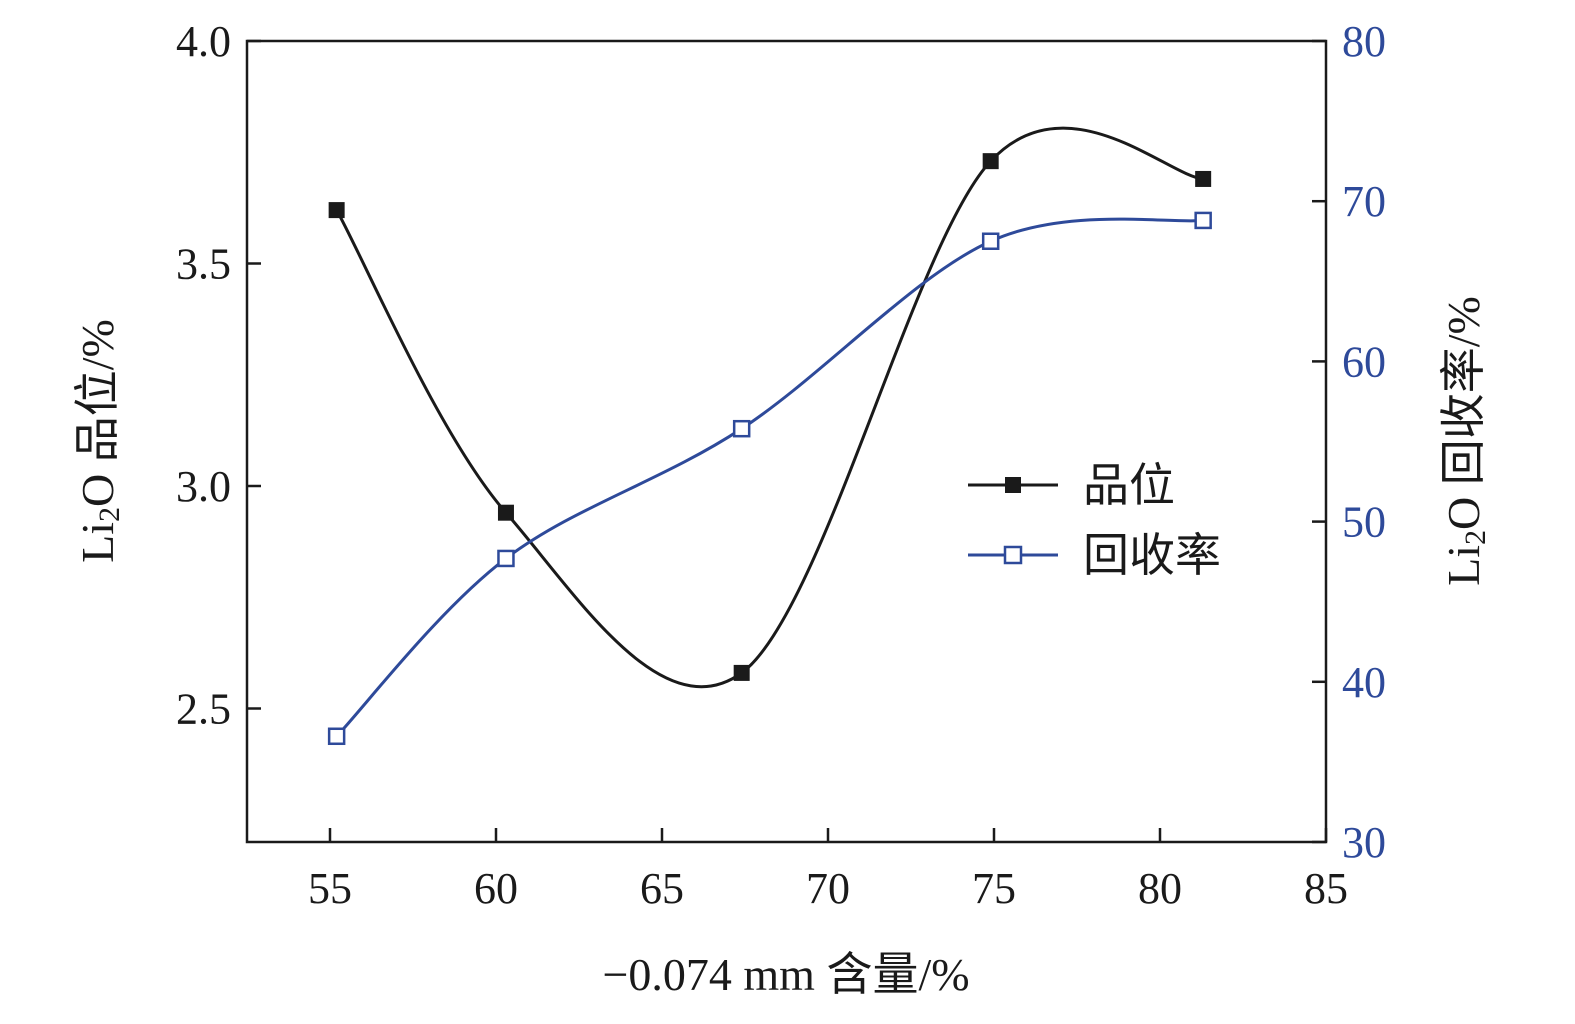 The image size is (1575, 1024). I want to click on right-y-tick-label: 30, so click(1364, 842).